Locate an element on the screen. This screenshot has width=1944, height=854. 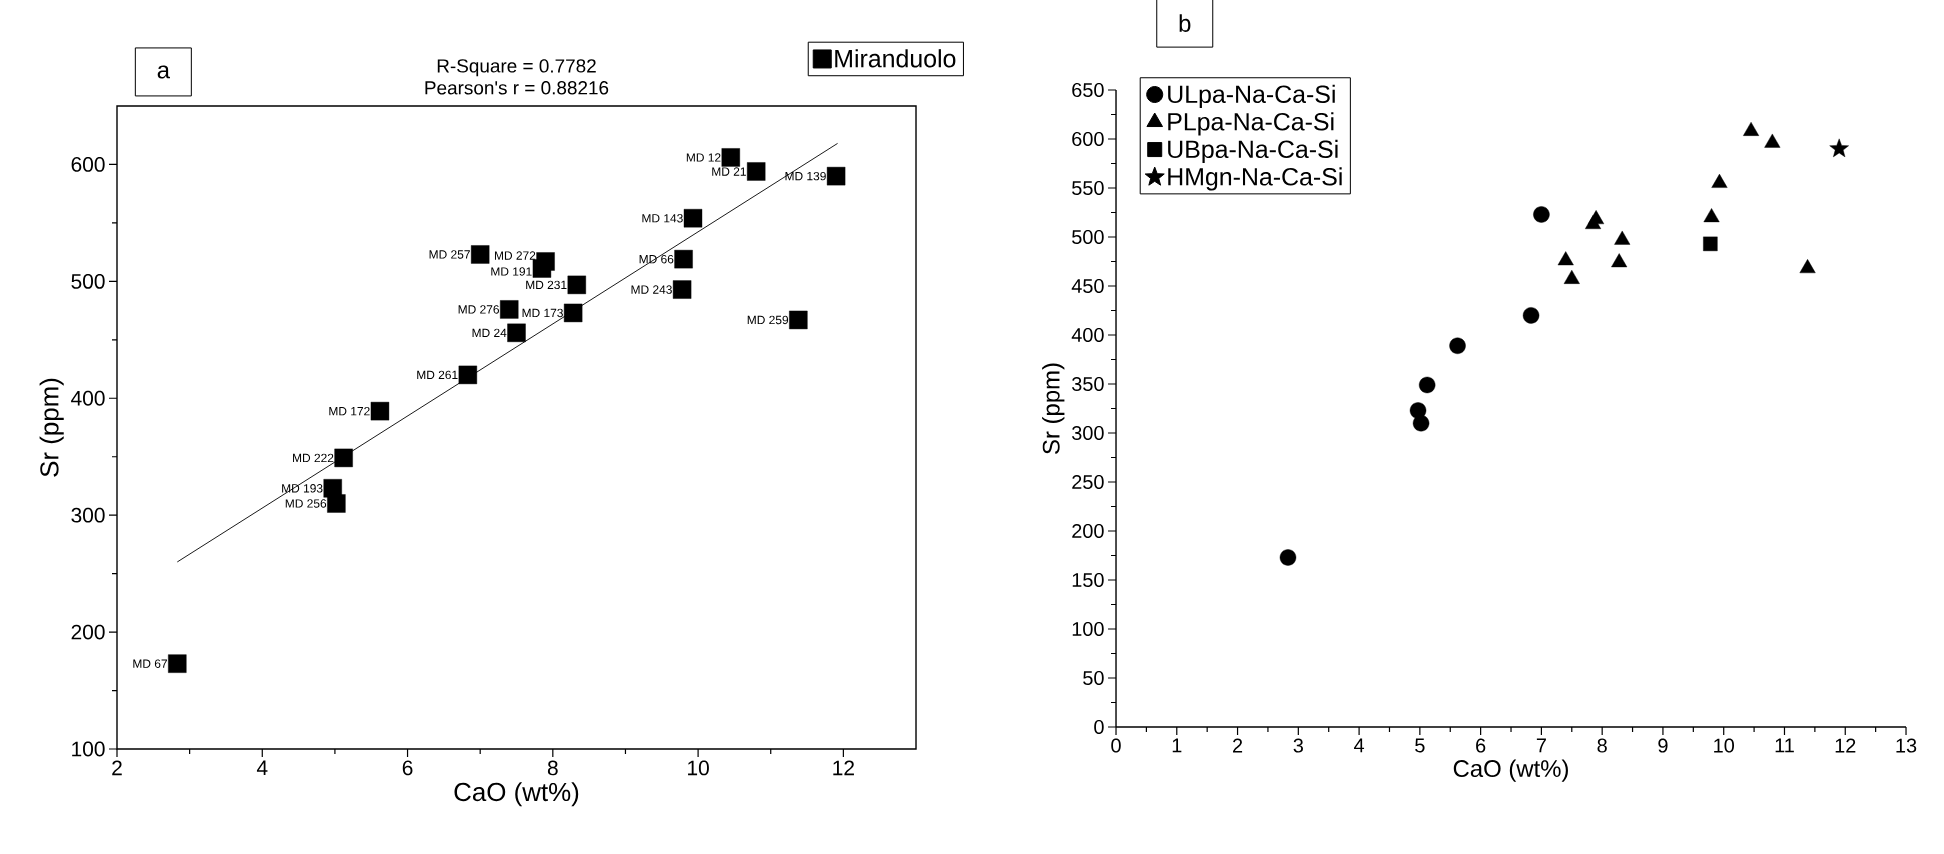
annotation: MD 173 is located at coordinates (542, 313).